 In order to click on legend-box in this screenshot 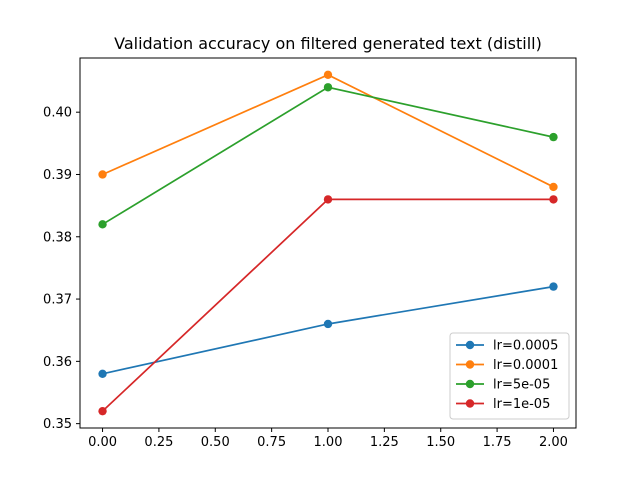, I will do `click(509, 376)`.